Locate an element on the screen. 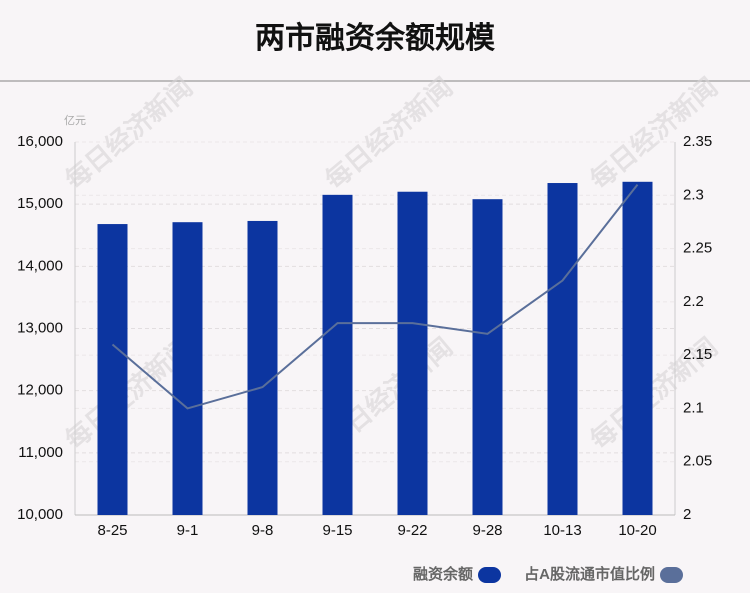 The image size is (750, 593). y-tick-label: 10,000 is located at coordinates (40, 514).